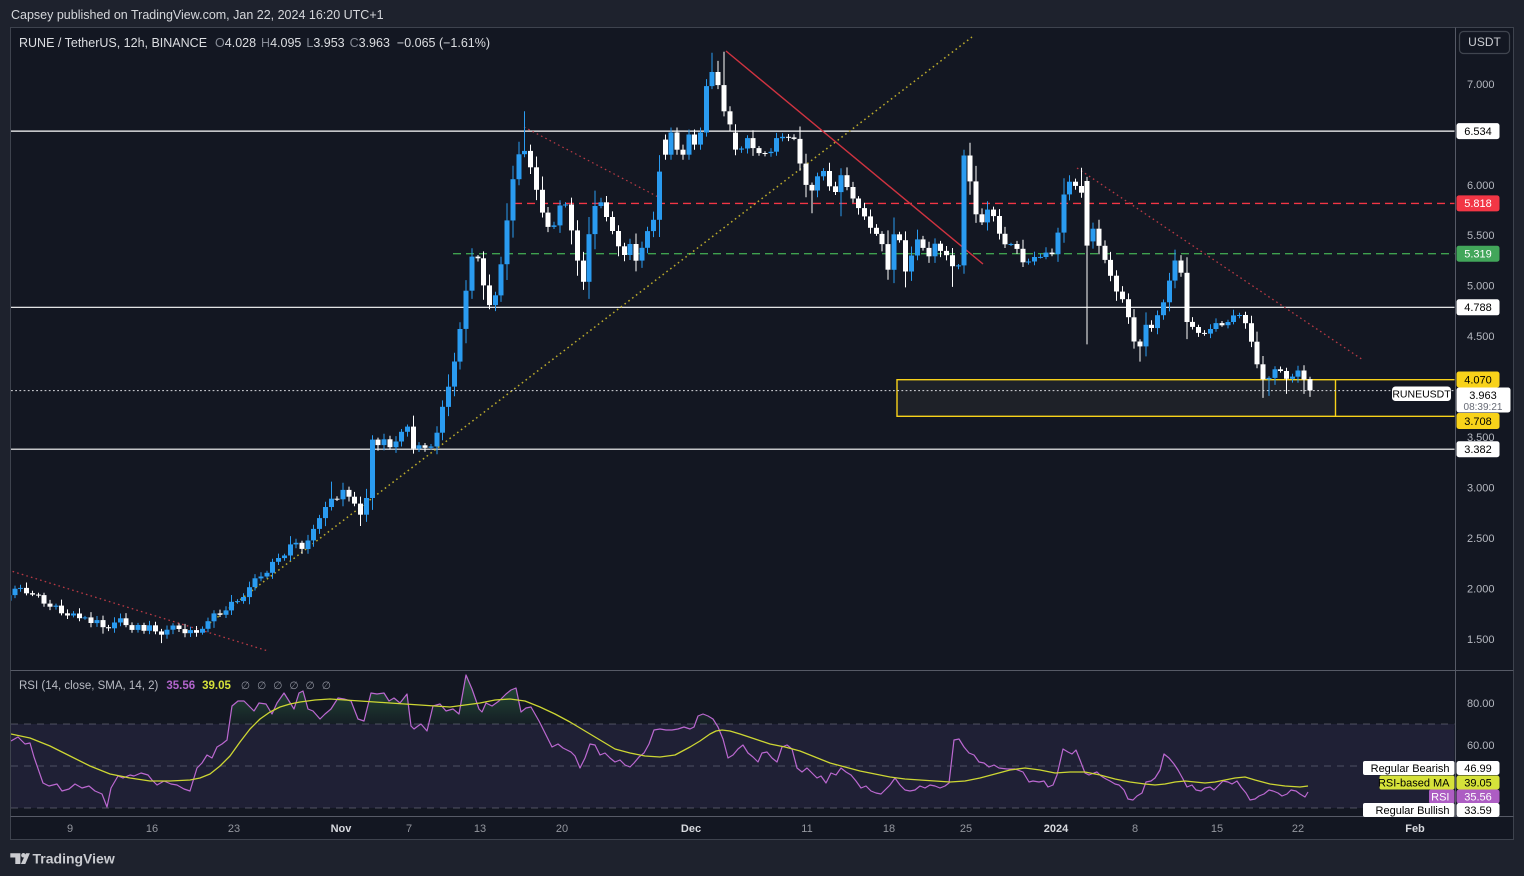  Describe the element at coordinates (1478, 783) in the screenshot. I see `svg-text: 39.05` at that location.